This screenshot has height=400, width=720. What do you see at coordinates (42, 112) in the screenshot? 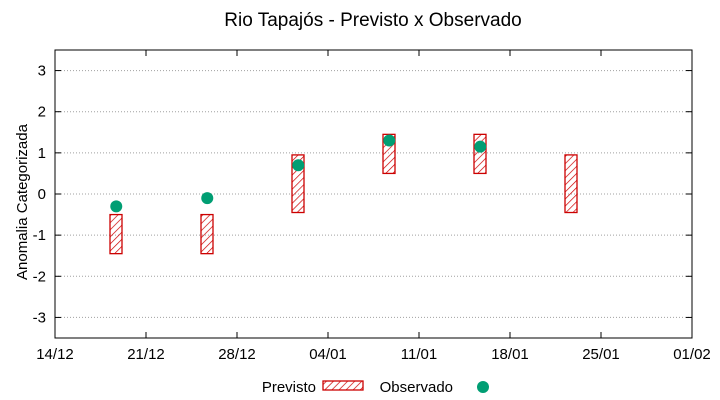
I see `y-tick-label: 2` at bounding box center [42, 112].